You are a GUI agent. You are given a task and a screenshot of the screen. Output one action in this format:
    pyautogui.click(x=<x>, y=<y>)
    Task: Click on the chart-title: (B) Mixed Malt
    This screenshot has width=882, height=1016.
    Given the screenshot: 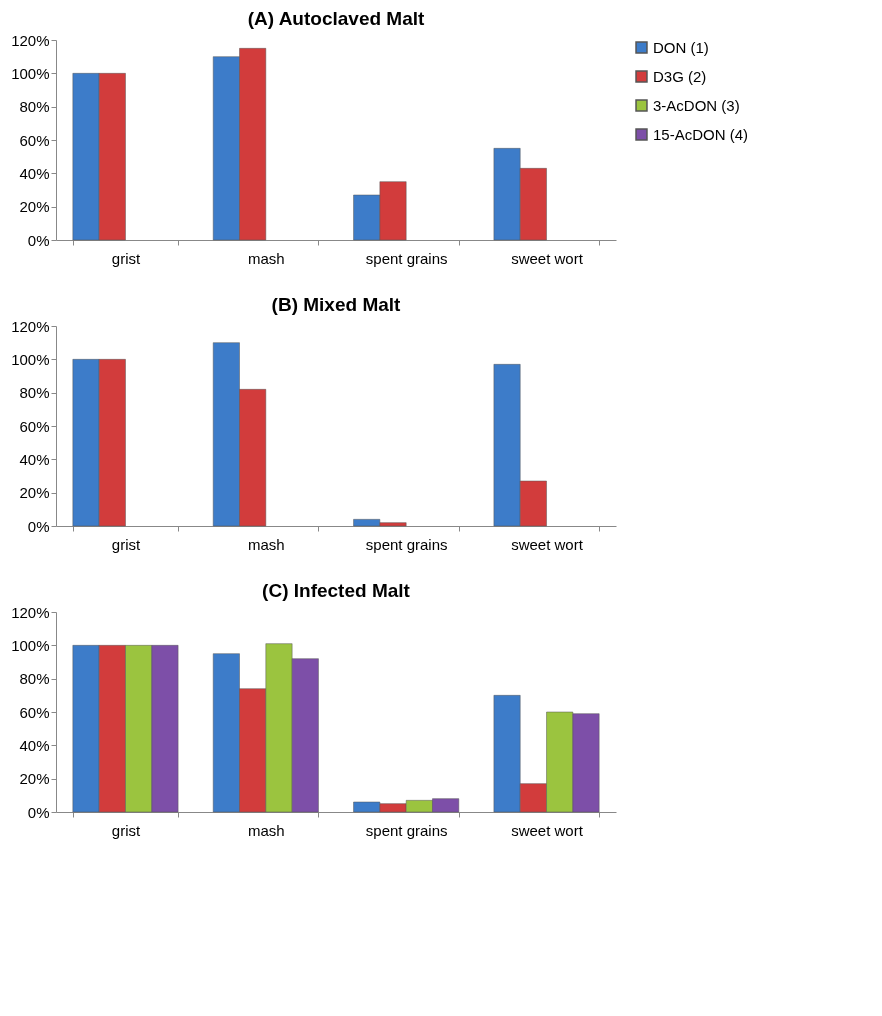 What is the action you would take?
    pyautogui.click(x=336, y=304)
    